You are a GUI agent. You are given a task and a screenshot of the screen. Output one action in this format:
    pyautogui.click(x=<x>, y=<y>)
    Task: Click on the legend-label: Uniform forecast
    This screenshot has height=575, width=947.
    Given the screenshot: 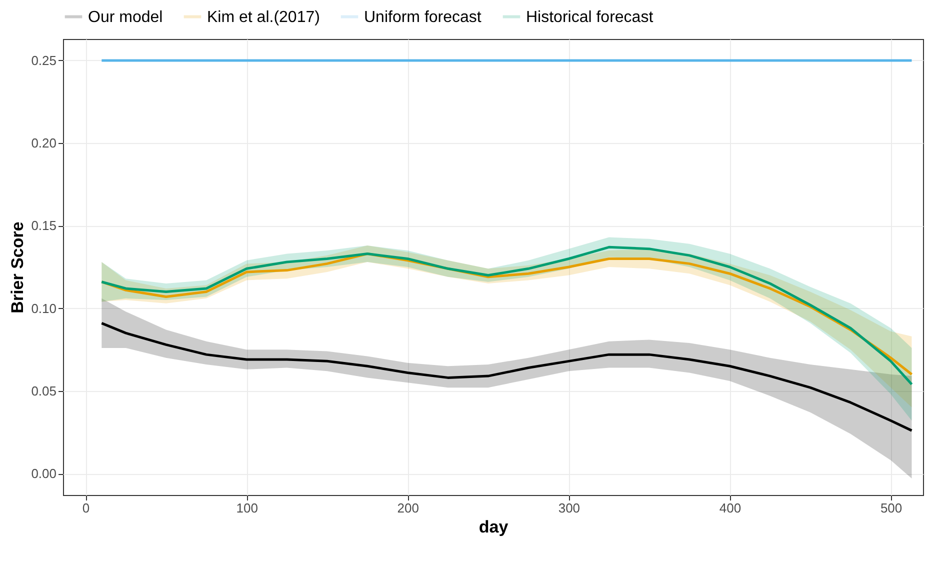 What is the action you would take?
    pyautogui.click(x=423, y=17)
    